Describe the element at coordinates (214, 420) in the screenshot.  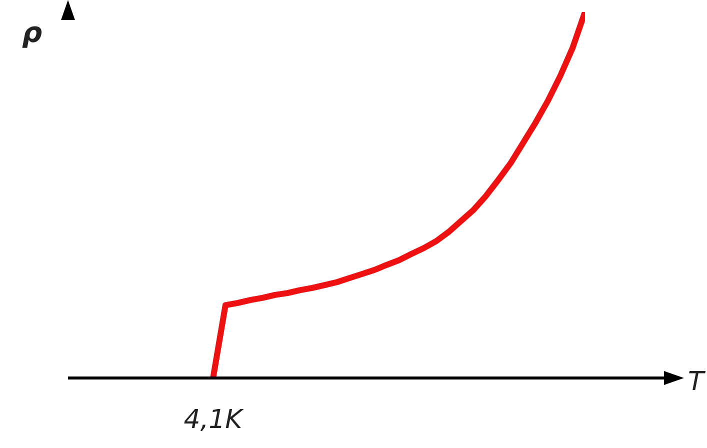
I see `text: 4,1K` at that location.